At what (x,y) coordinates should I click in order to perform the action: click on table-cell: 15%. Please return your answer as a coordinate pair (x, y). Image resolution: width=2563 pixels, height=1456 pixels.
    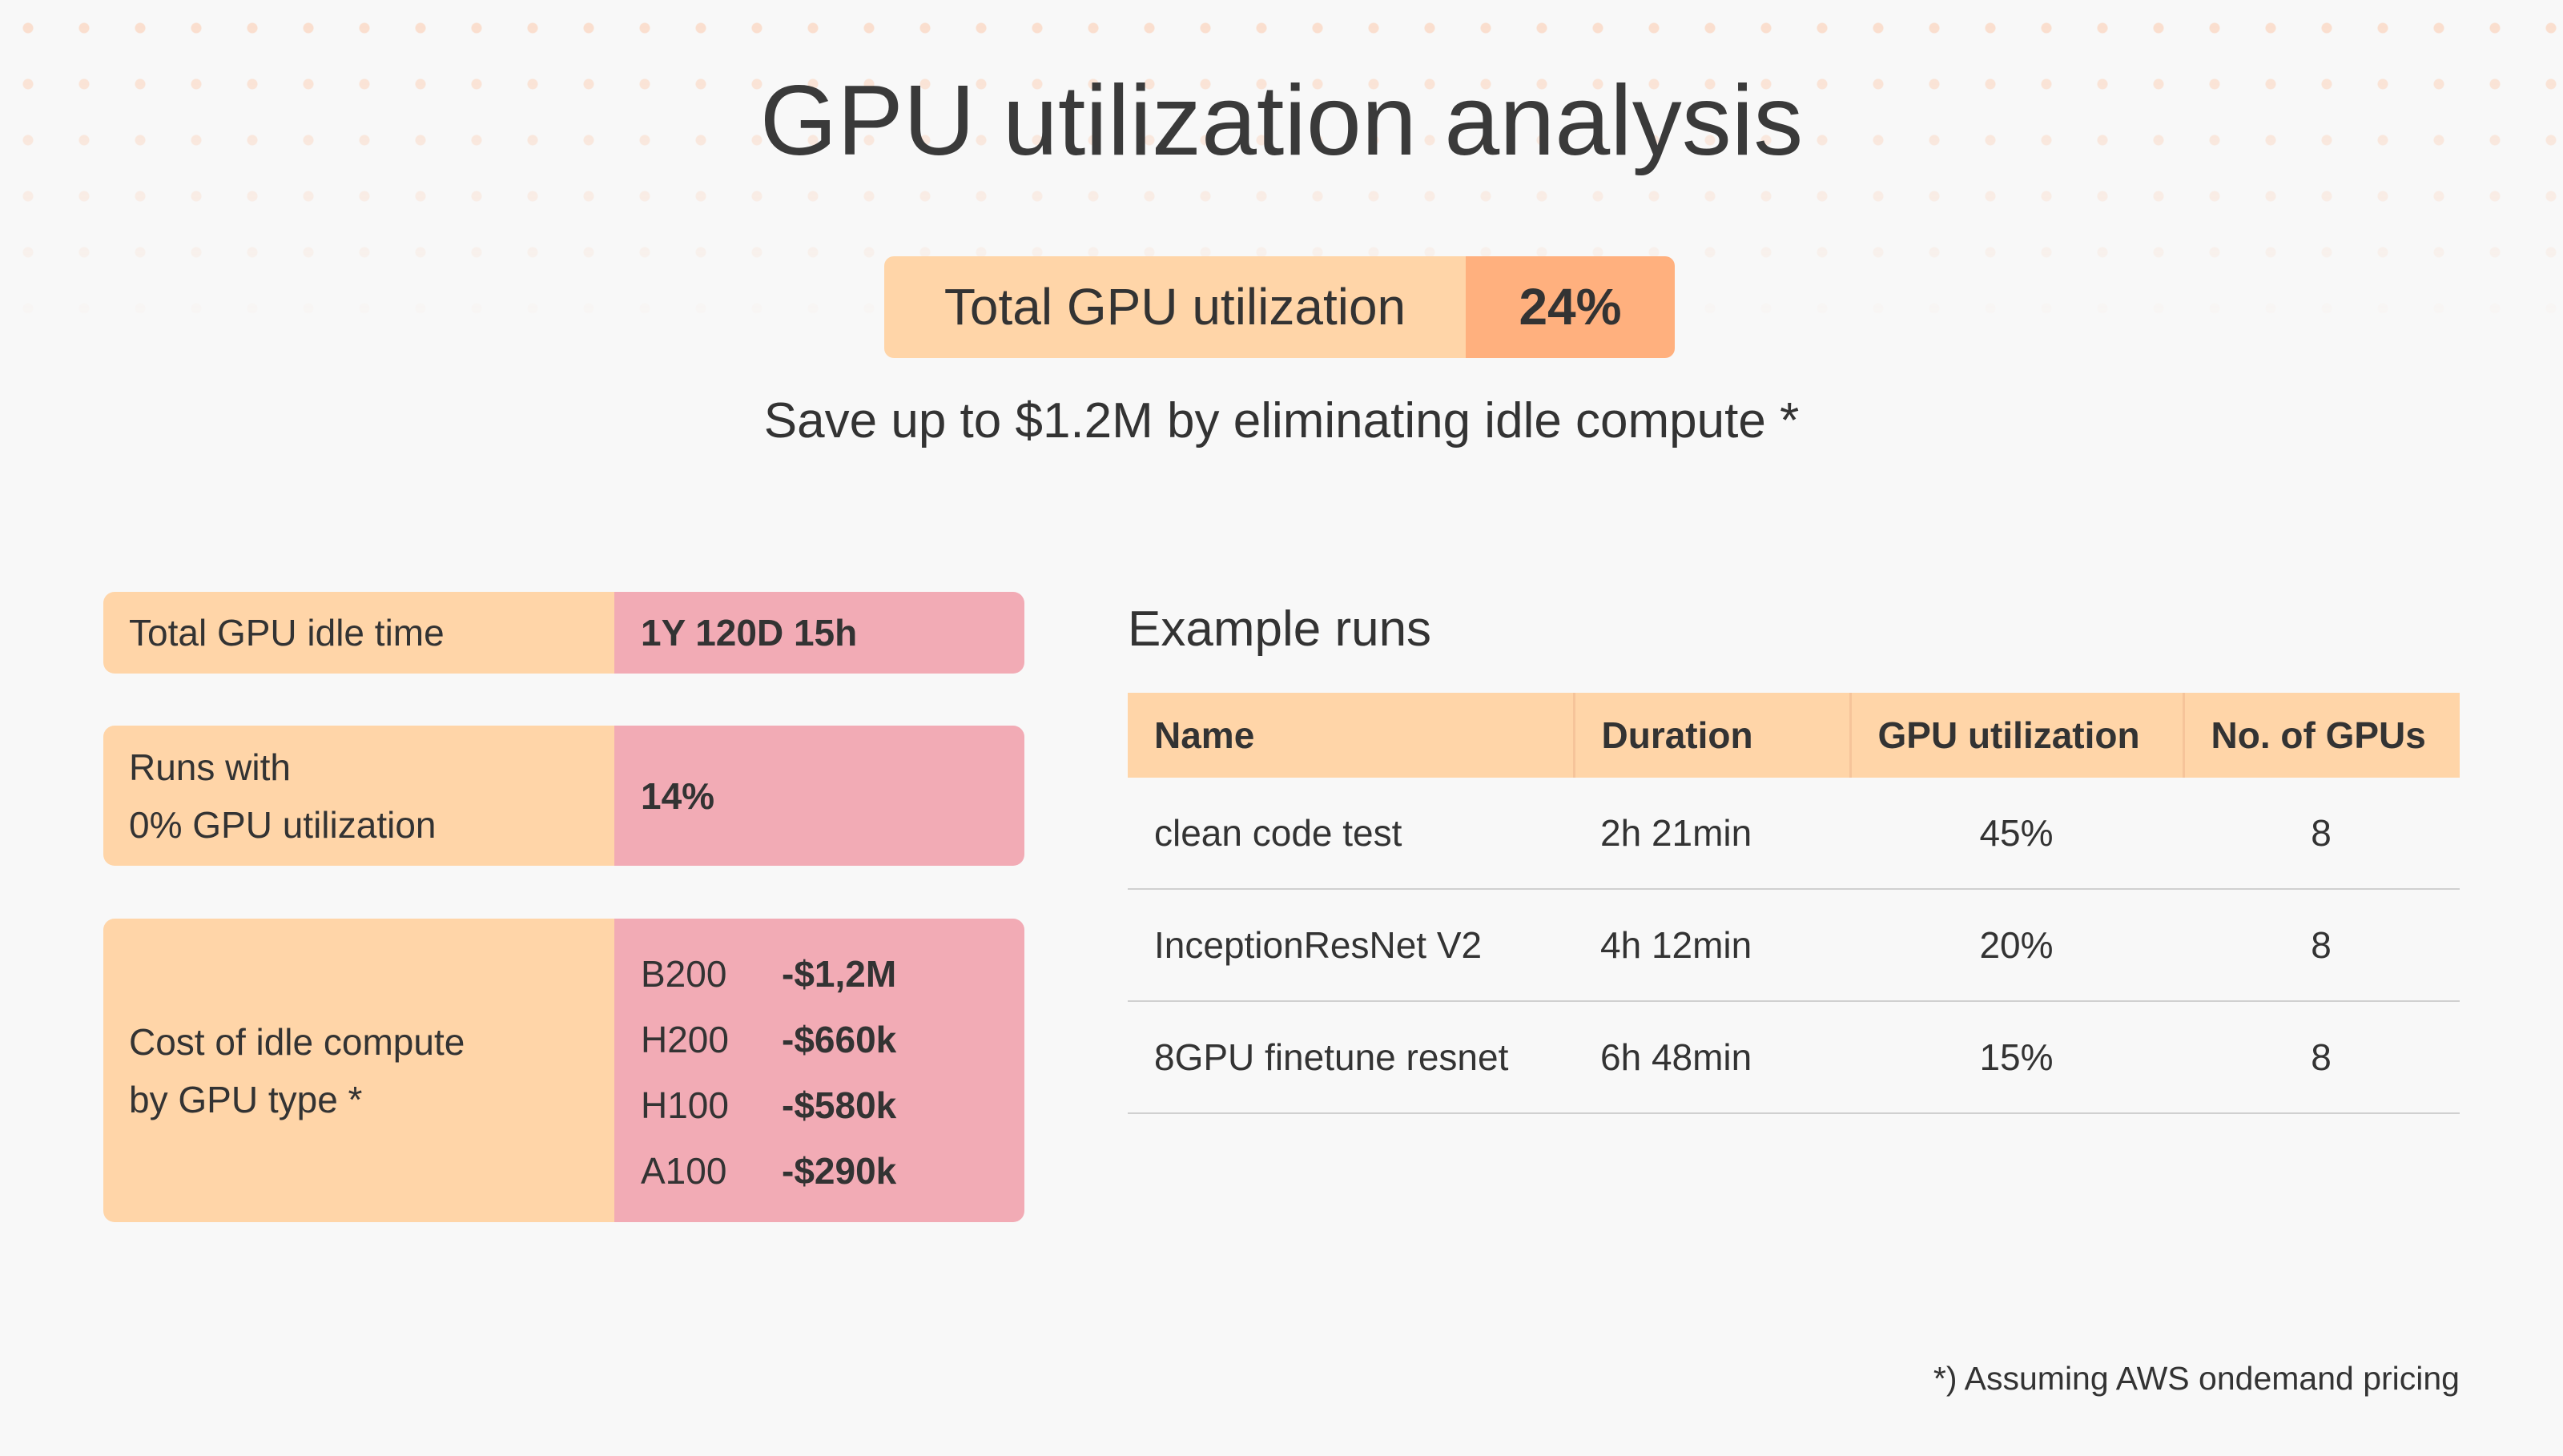
    Looking at the image, I should click on (2016, 1057).